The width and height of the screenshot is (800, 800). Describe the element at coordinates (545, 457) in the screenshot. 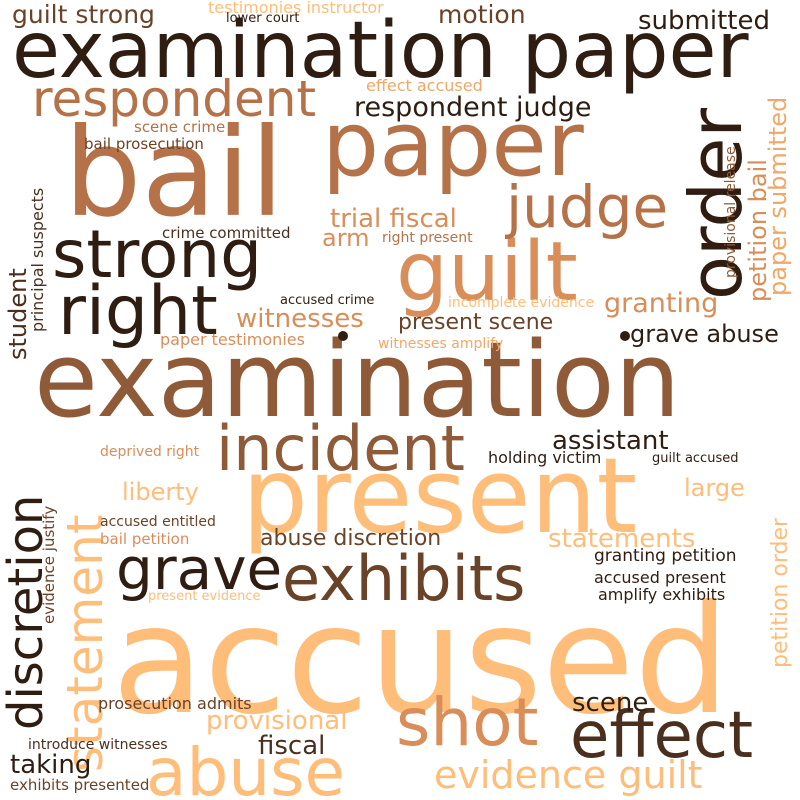

I see `word-holding-victim: holding victim` at that location.